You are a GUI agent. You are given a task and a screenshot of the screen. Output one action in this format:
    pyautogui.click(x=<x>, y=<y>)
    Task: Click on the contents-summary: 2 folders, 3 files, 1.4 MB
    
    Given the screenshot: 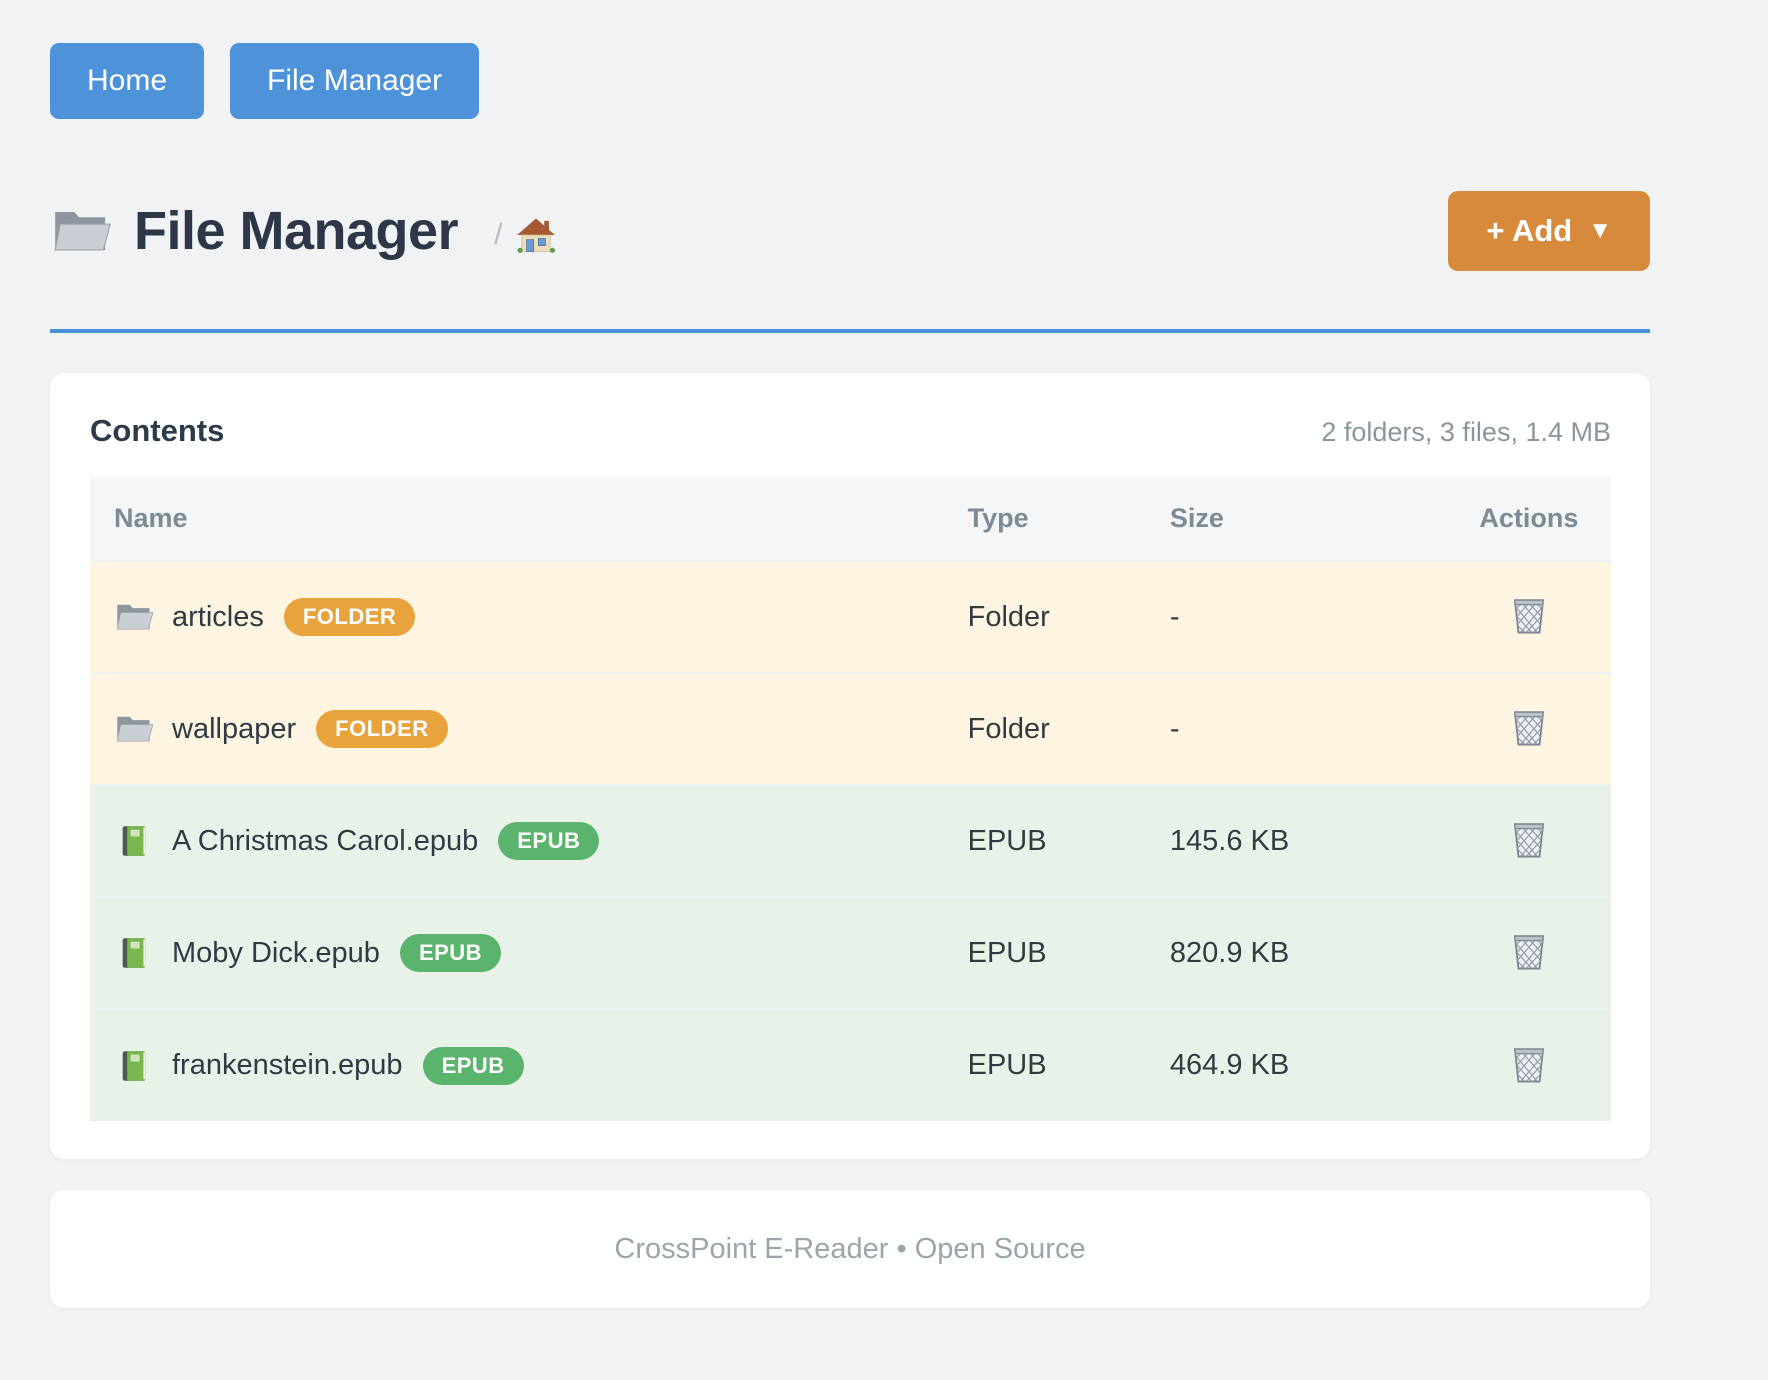 What is the action you would take?
    pyautogui.click(x=1466, y=432)
    